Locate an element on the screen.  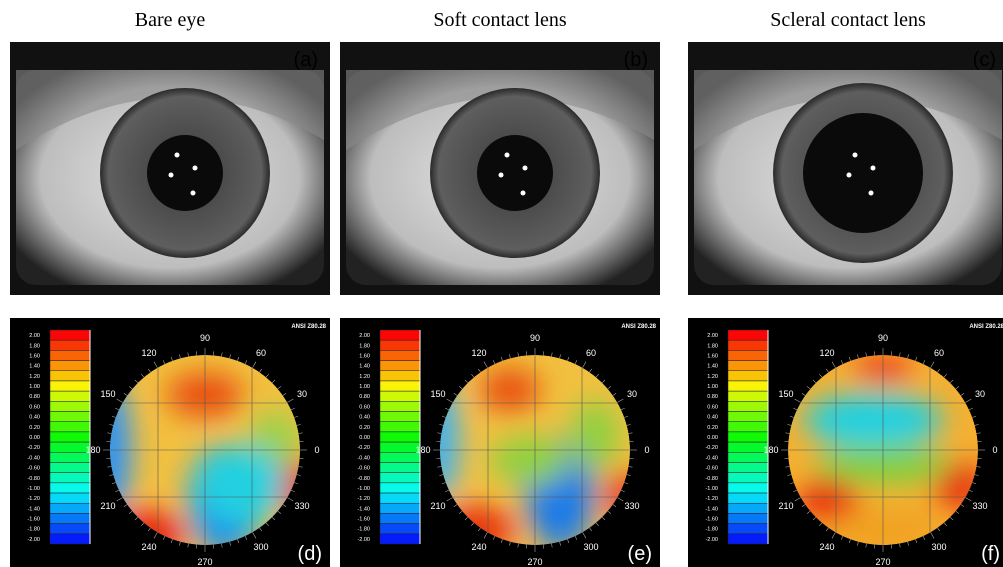
scale-label: 1.00 is located at coordinates (34, 387).